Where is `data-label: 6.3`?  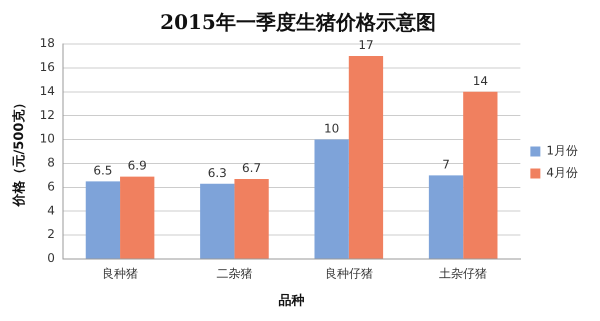 data-label: 6.3 is located at coordinates (217, 173).